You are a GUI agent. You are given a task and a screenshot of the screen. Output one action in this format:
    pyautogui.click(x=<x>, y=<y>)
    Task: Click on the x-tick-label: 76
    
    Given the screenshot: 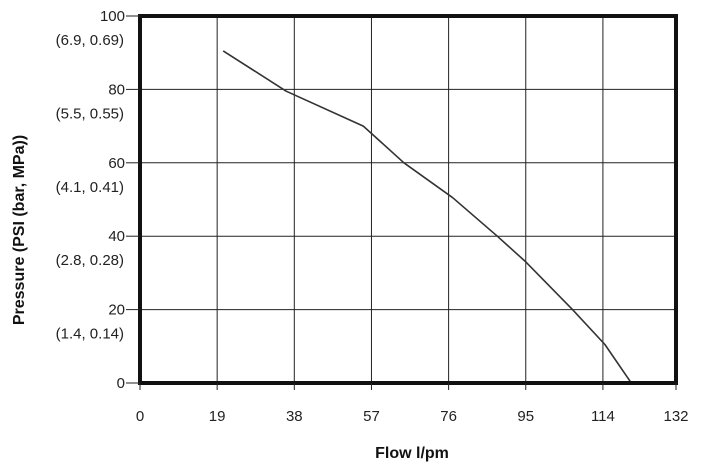 What is the action you would take?
    pyautogui.click(x=448, y=416)
    